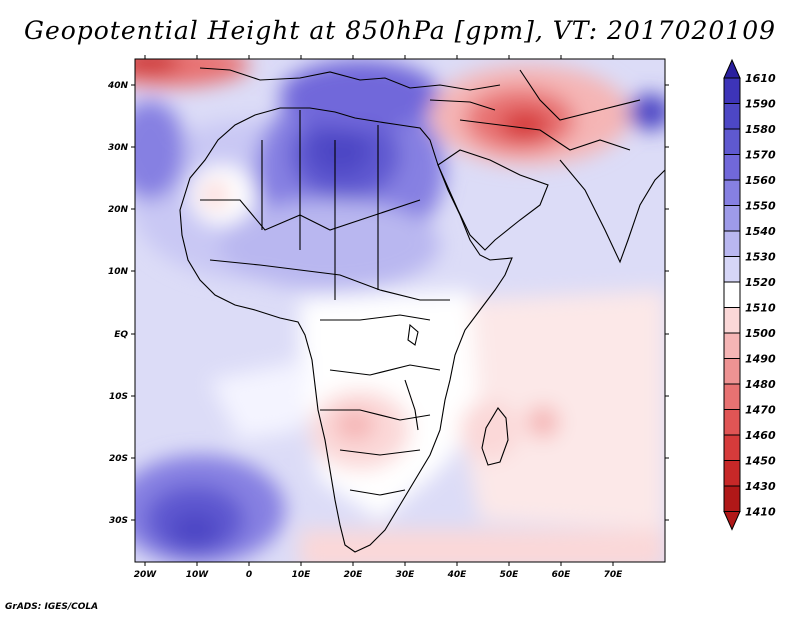 This screenshot has height=618, width=800. I want to click on colorbar-level-label: 1480, so click(760, 384).